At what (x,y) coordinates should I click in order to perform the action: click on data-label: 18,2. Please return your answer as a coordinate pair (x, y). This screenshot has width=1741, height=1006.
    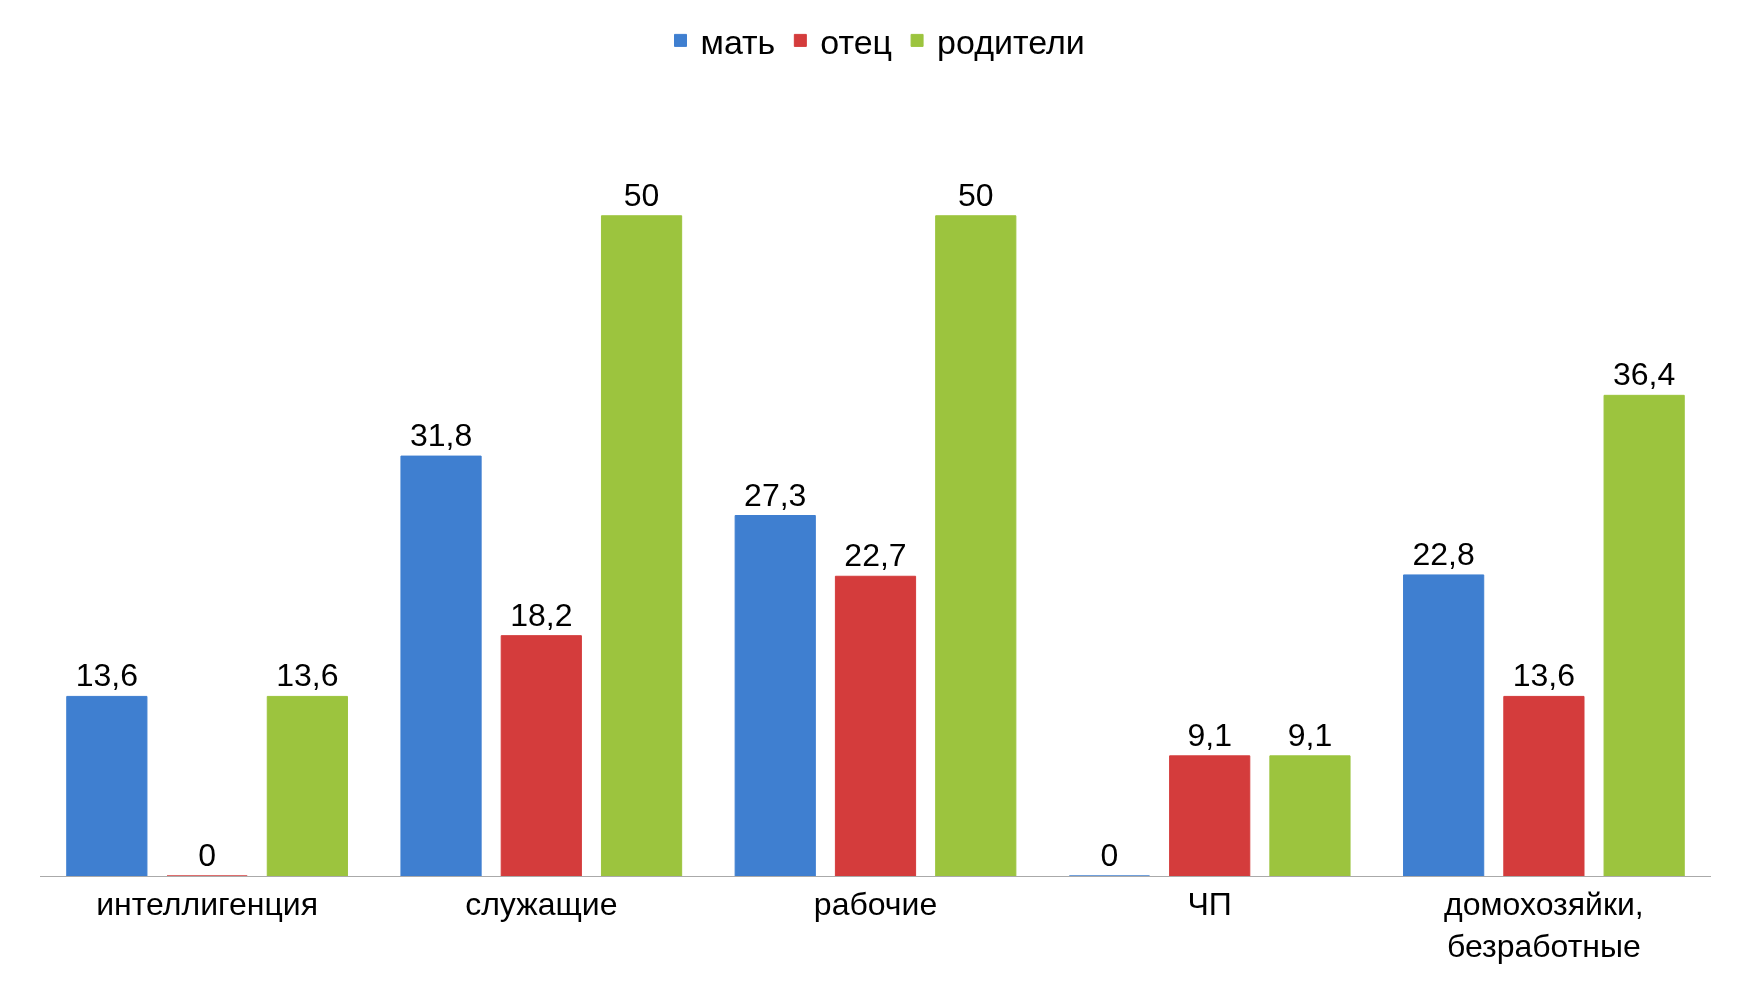
    Looking at the image, I should click on (541, 614).